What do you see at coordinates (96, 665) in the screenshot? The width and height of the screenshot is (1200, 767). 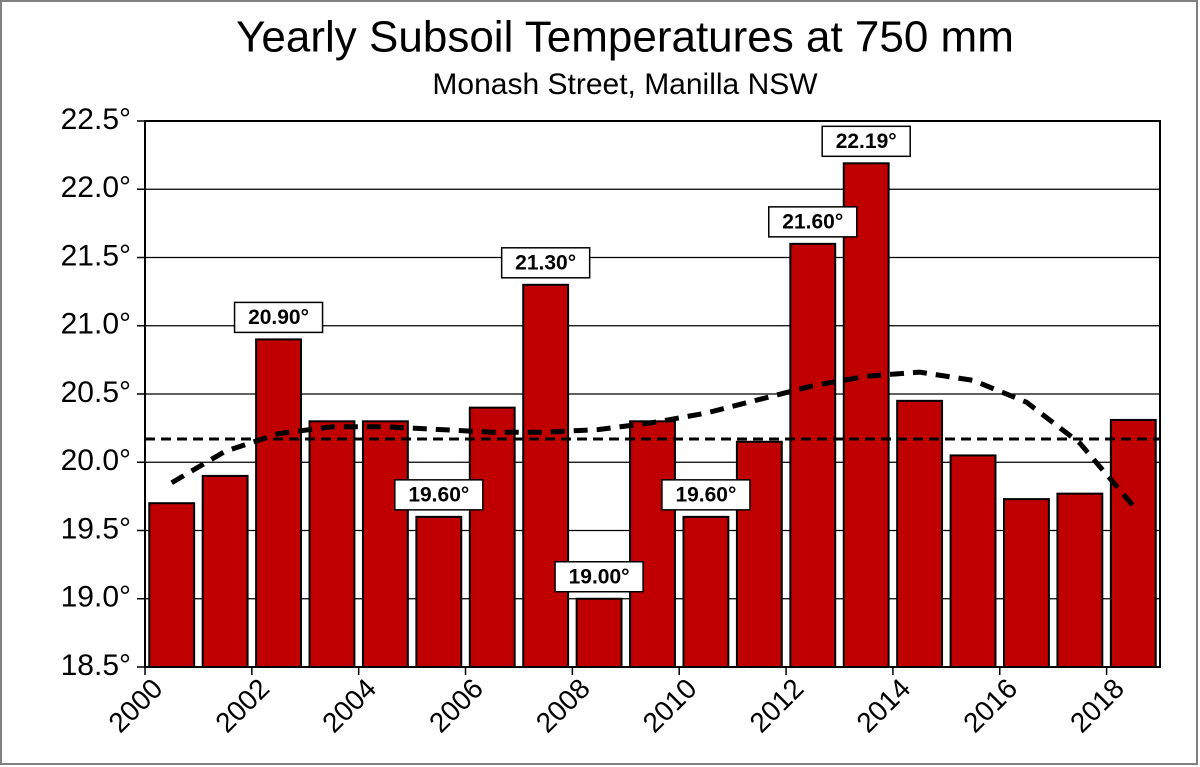 I see `y-tick-label: 18.5°` at bounding box center [96, 665].